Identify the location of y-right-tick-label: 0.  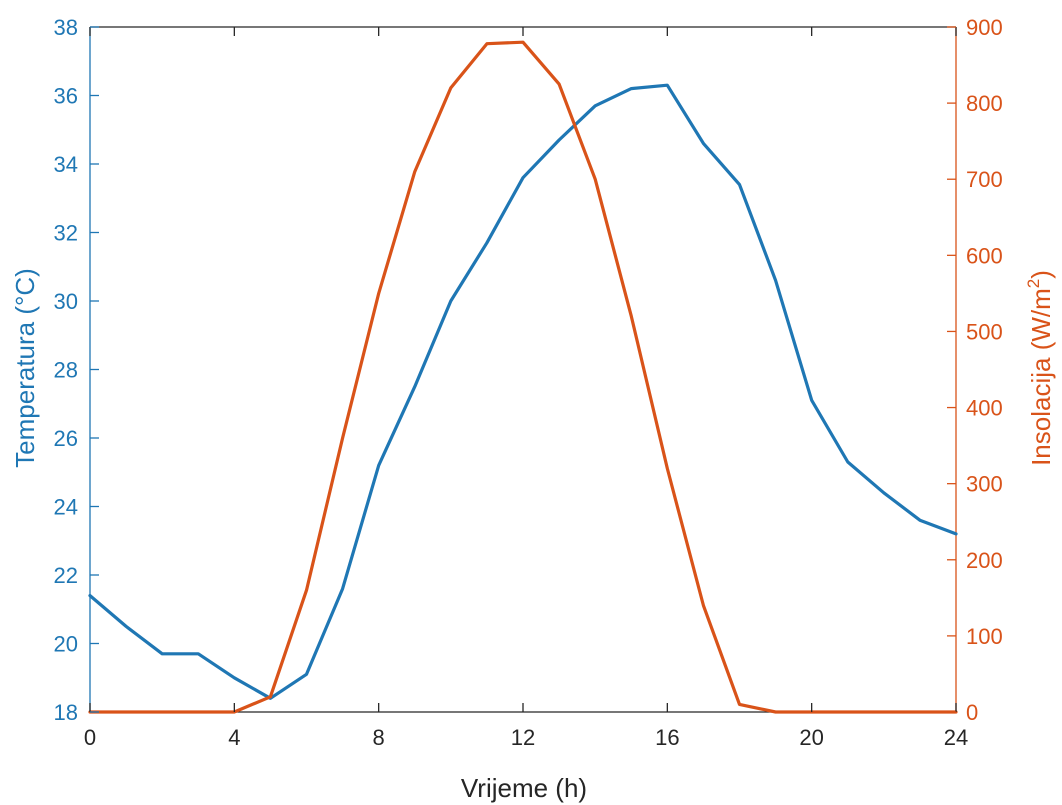
(972, 712).